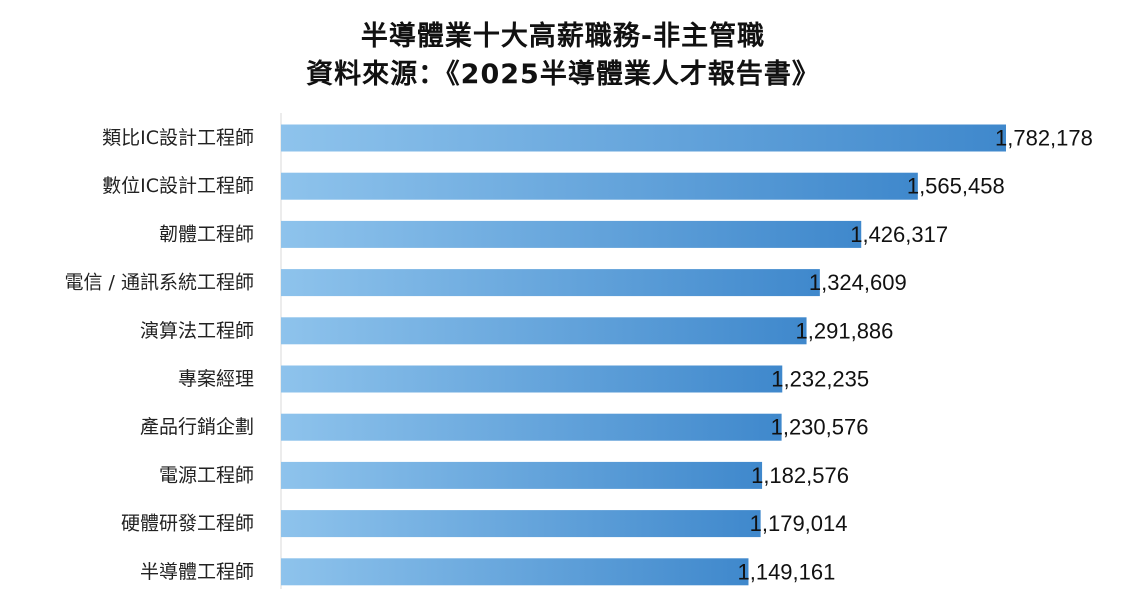  I want to click on value-label: 1,782,178, so click(1044, 138).